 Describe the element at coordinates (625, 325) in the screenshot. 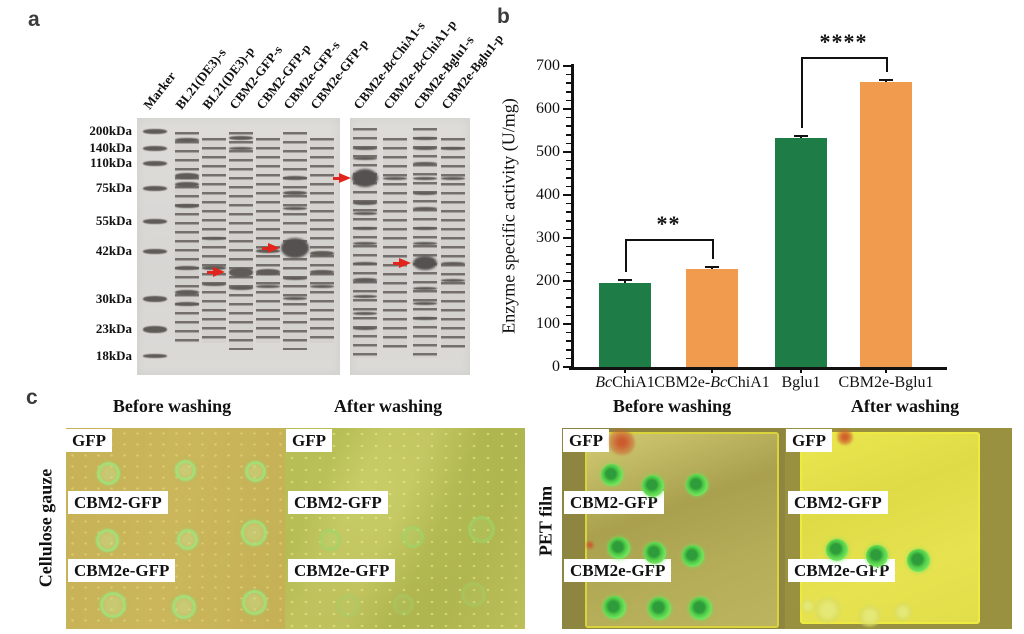

I see `bar-BcChiA1` at that location.